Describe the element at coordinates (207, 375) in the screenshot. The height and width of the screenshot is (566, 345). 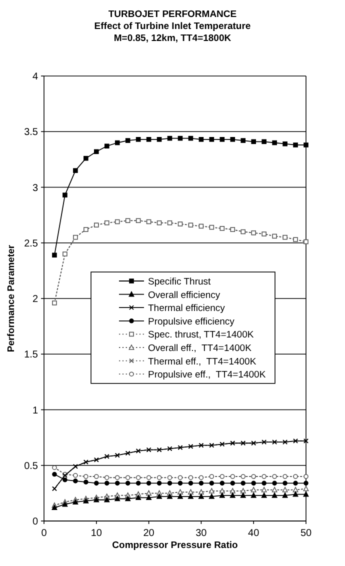
I see `legend-label: Propulsive eff., TT4=1400K` at that location.